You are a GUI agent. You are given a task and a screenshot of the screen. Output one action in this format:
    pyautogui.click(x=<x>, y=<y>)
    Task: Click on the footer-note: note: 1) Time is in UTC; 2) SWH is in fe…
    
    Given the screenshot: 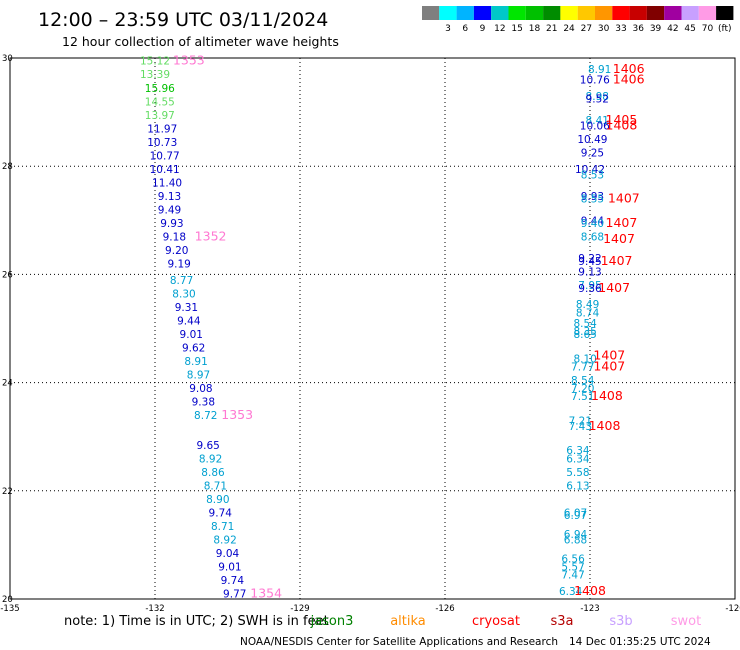 What is the action you would take?
    pyautogui.click(x=196, y=621)
    